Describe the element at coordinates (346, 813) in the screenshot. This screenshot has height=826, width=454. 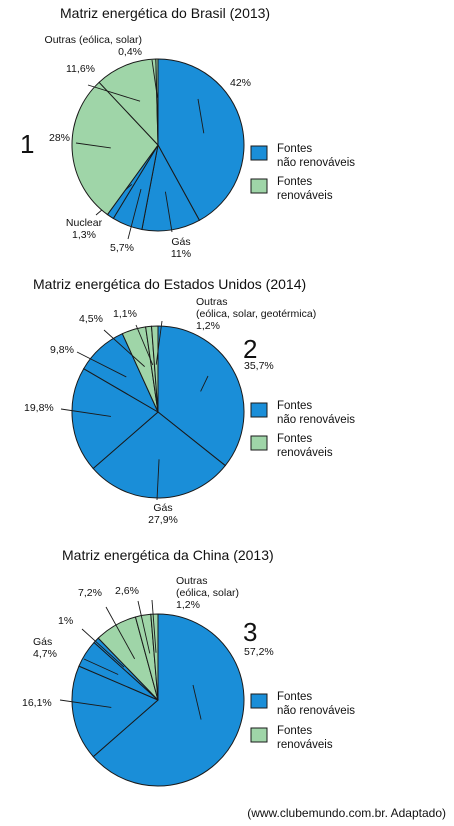
I see `source-credit: (www.clubemundo.com.br. Adaptado)` at that location.